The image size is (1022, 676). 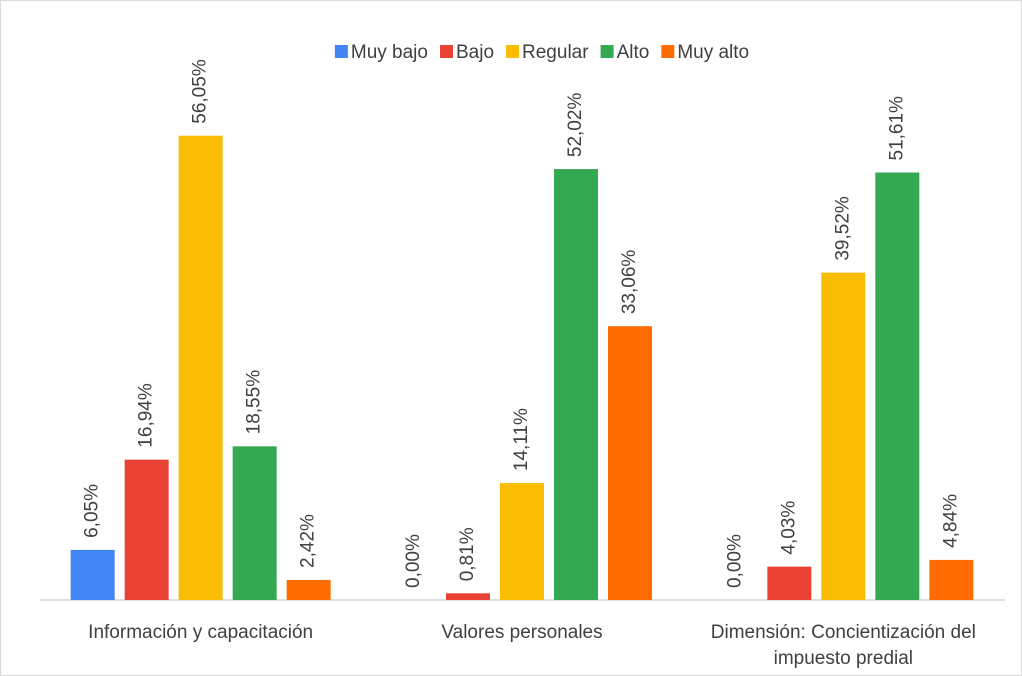 I want to click on data-label: 39,52%, so click(x=842, y=228).